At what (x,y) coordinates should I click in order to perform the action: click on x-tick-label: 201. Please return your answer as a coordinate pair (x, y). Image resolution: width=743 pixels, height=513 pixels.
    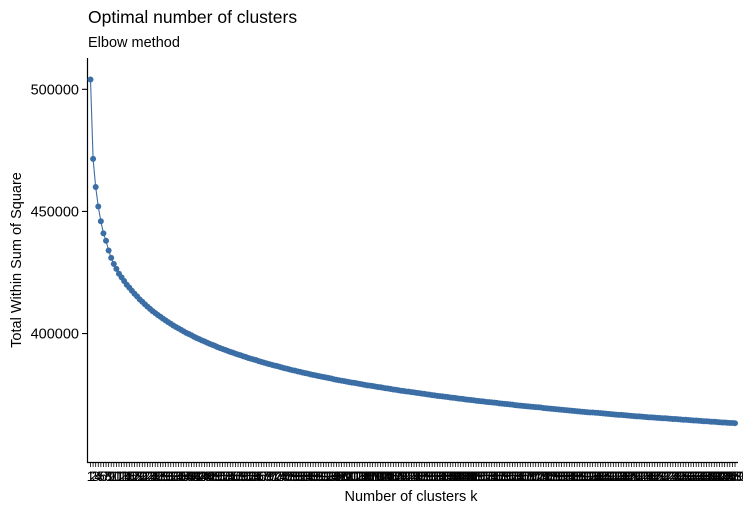
    Looking at the image, I should click on (608, 476).